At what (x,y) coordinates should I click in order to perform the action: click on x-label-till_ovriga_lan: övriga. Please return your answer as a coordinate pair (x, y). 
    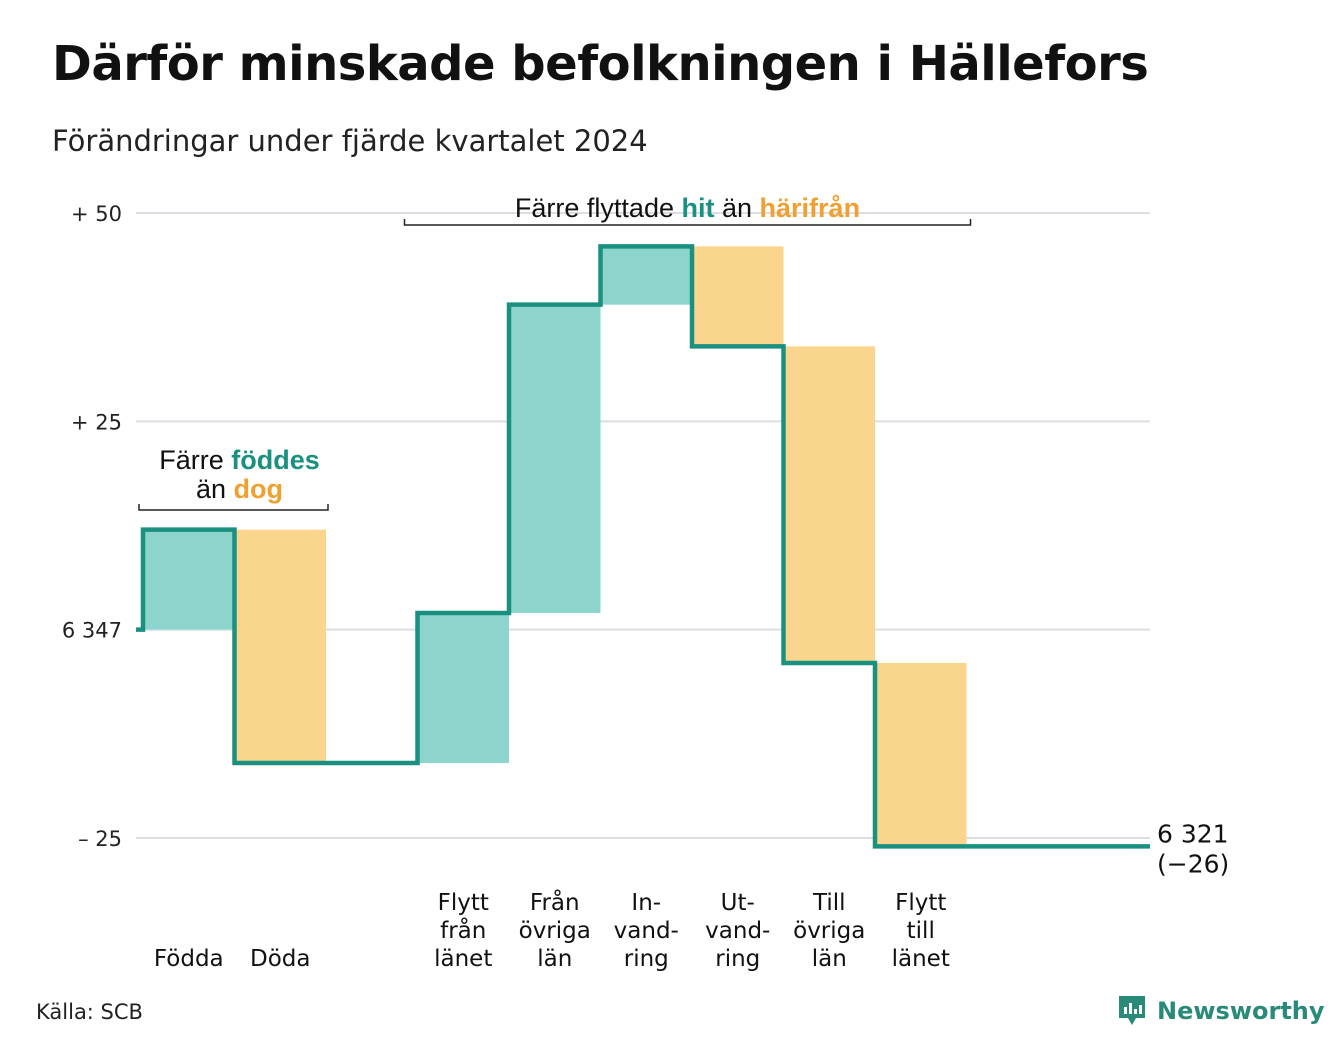
    Looking at the image, I should click on (829, 931).